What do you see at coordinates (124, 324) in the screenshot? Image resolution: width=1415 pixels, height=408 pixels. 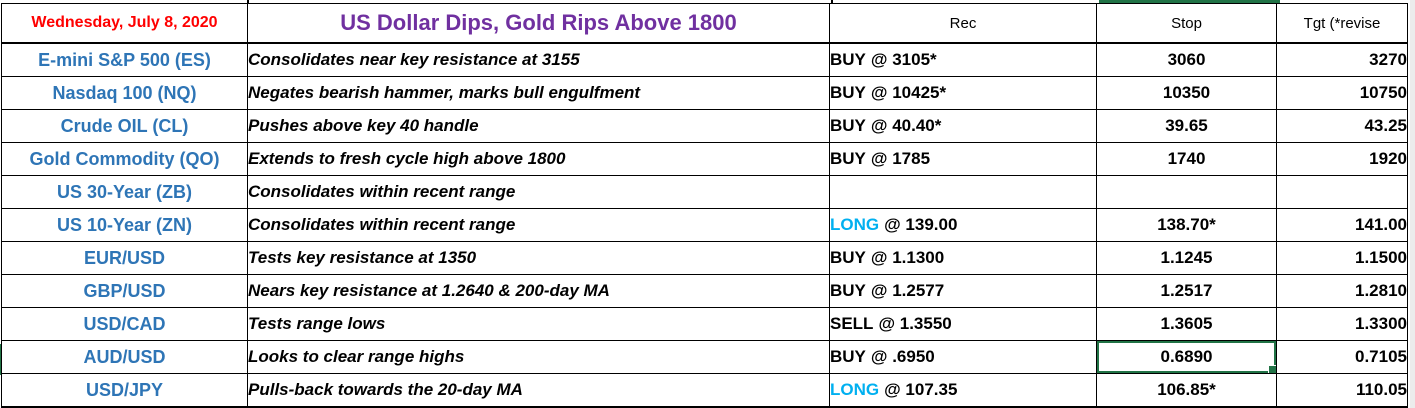 I see `instrument-cell: USD/CAD` at bounding box center [124, 324].